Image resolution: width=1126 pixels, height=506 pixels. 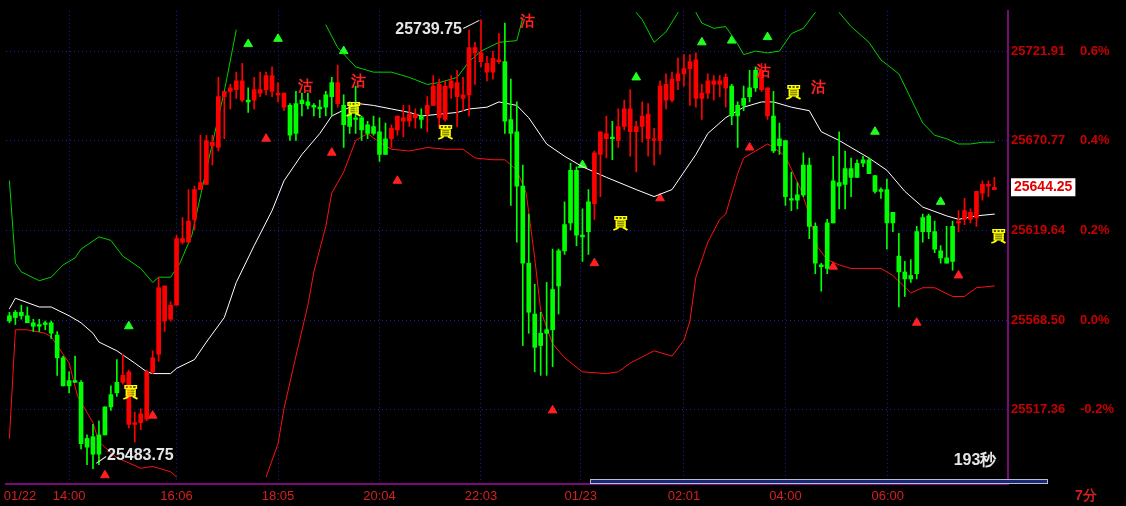 I want to click on x-tick-label: 01/23, so click(x=581, y=496).